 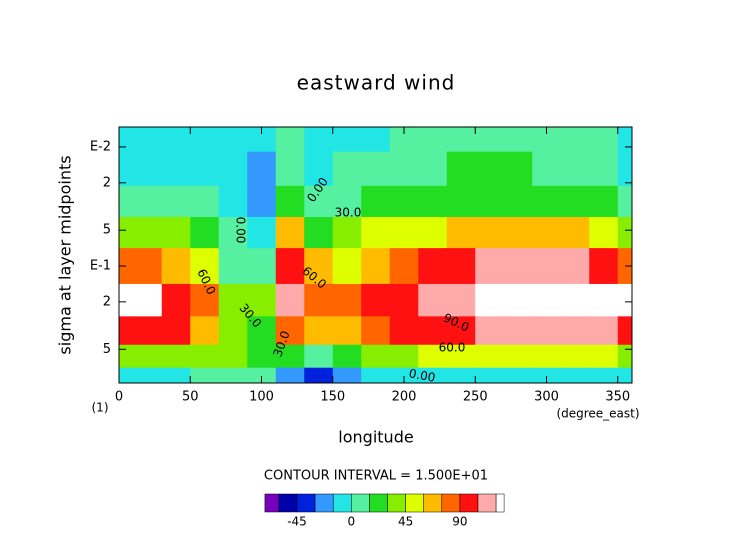 What do you see at coordinates (422, 375) in the screenshot?
I see `contour-label: 0.00` at bounding box center [422, 375].